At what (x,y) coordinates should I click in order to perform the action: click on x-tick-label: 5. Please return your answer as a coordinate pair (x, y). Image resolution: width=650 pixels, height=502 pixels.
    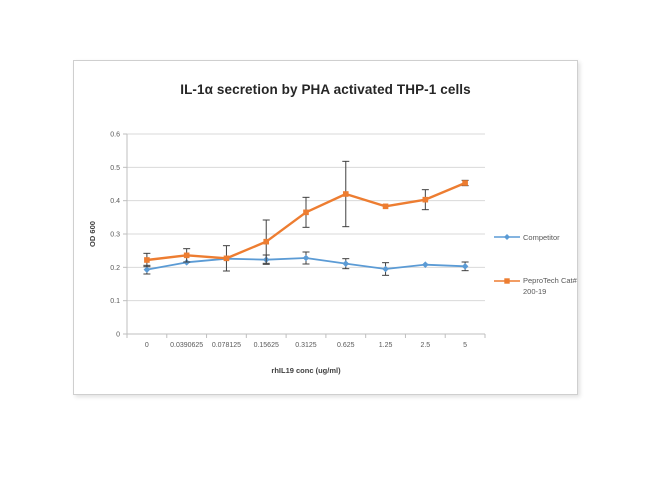
    Looking at the image, I should click on (465, 345).